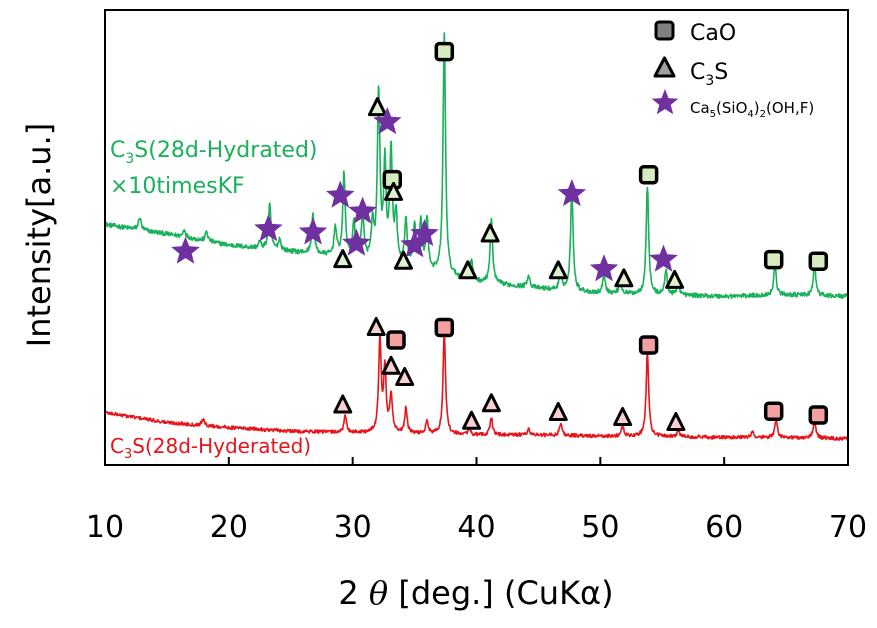 The height and width of the screenshot is (628, 877). I want to click on legend-entry-apatite: Ca5(SiO4)2(OH,F), so click(732, 104).